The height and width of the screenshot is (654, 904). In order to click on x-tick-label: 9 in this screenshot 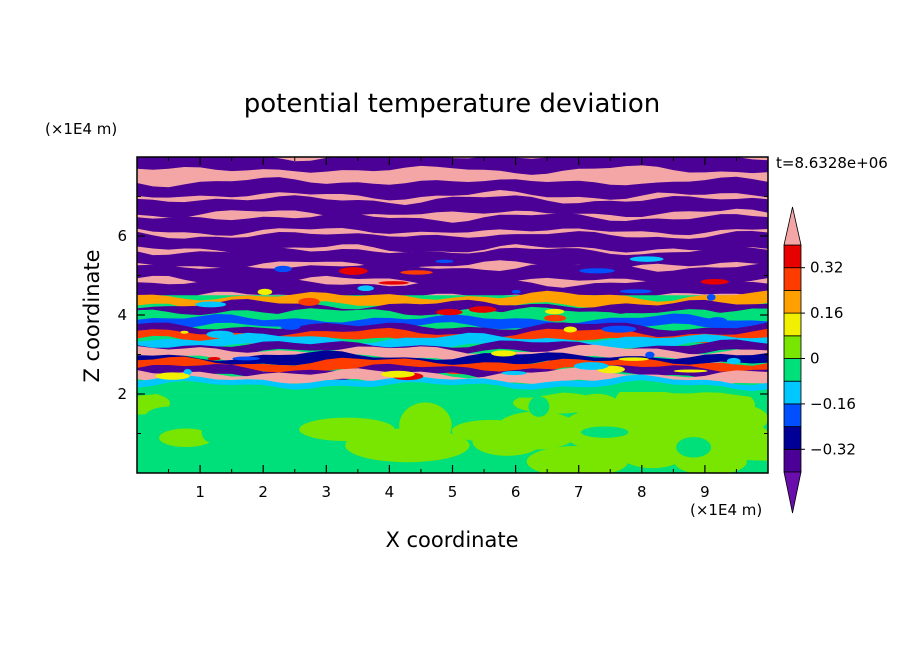, I will do `click(705, 492)`.